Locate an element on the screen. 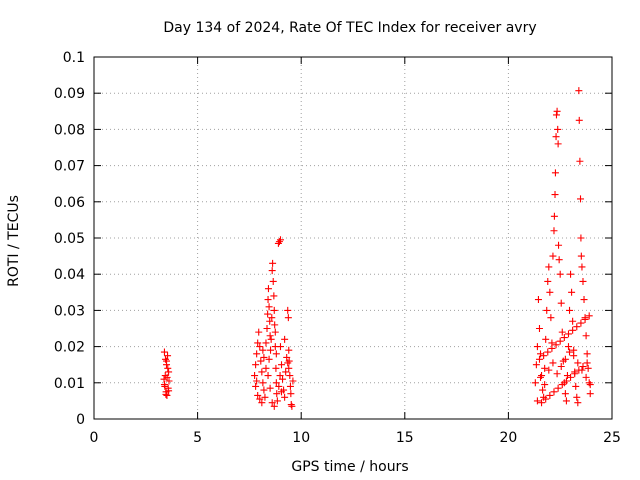  y-tick-label: 0.07 is located at coordinates (69, 167).